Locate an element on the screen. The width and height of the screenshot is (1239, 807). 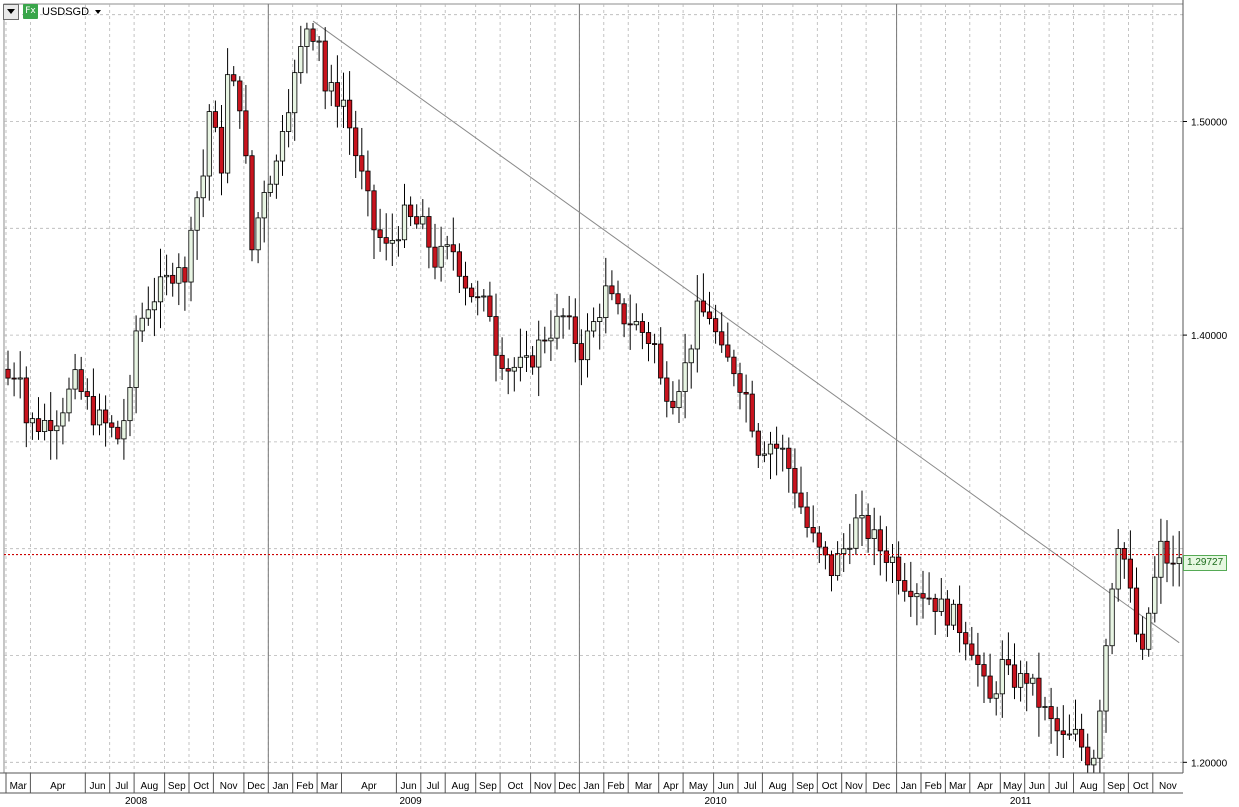
month-label: Sep is located at coordinates (177, 786).